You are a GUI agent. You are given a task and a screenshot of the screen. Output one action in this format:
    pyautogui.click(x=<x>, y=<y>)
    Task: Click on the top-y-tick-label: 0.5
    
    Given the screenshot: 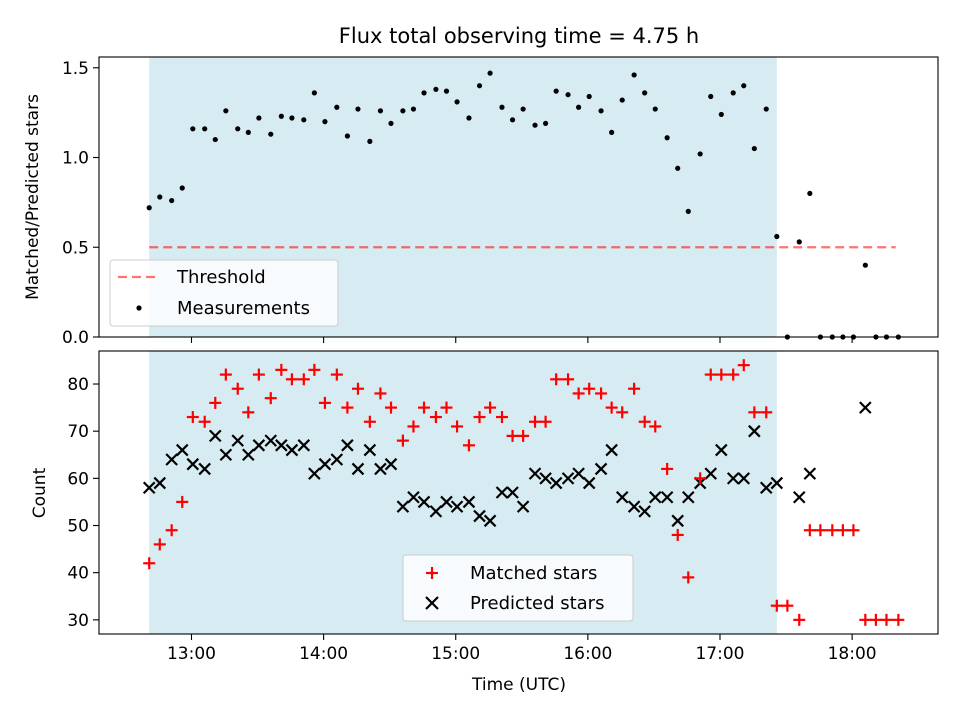 What is the action you would take?
    pyautogui.click(x=75, y=248)
    